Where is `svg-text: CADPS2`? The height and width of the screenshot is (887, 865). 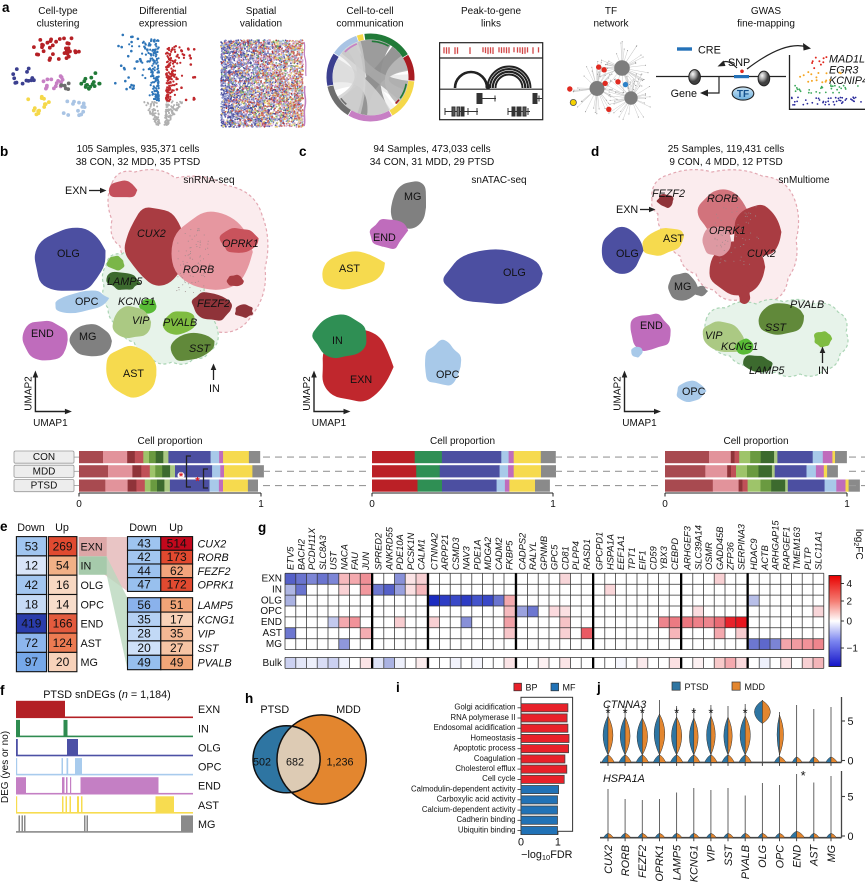
svg-text: CADPS2 is located at coordinates (522, 551).